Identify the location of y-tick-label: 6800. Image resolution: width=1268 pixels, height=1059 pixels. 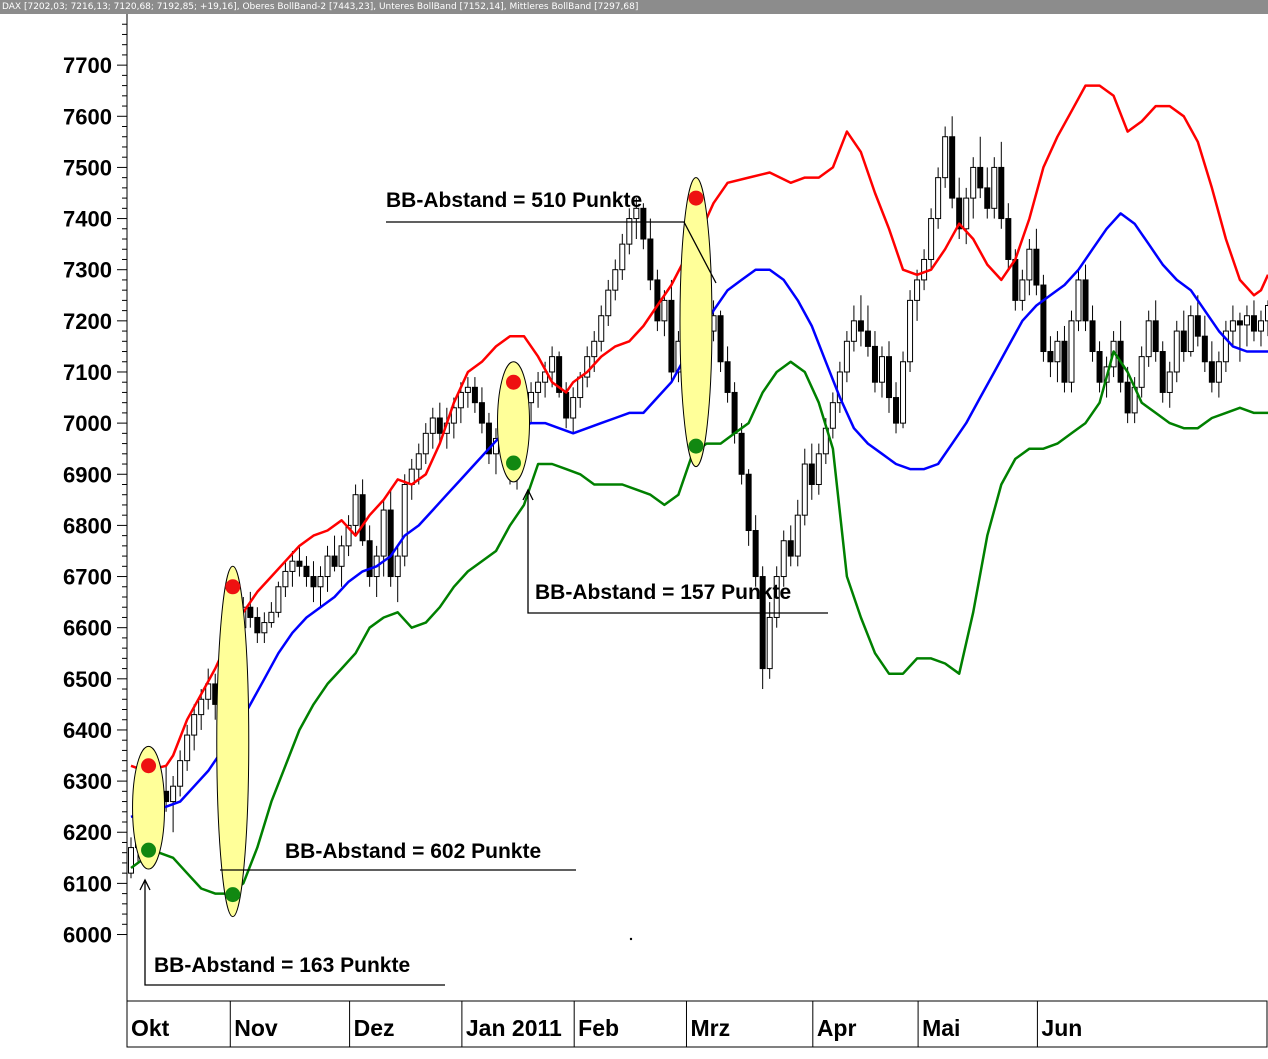
(87, 525).